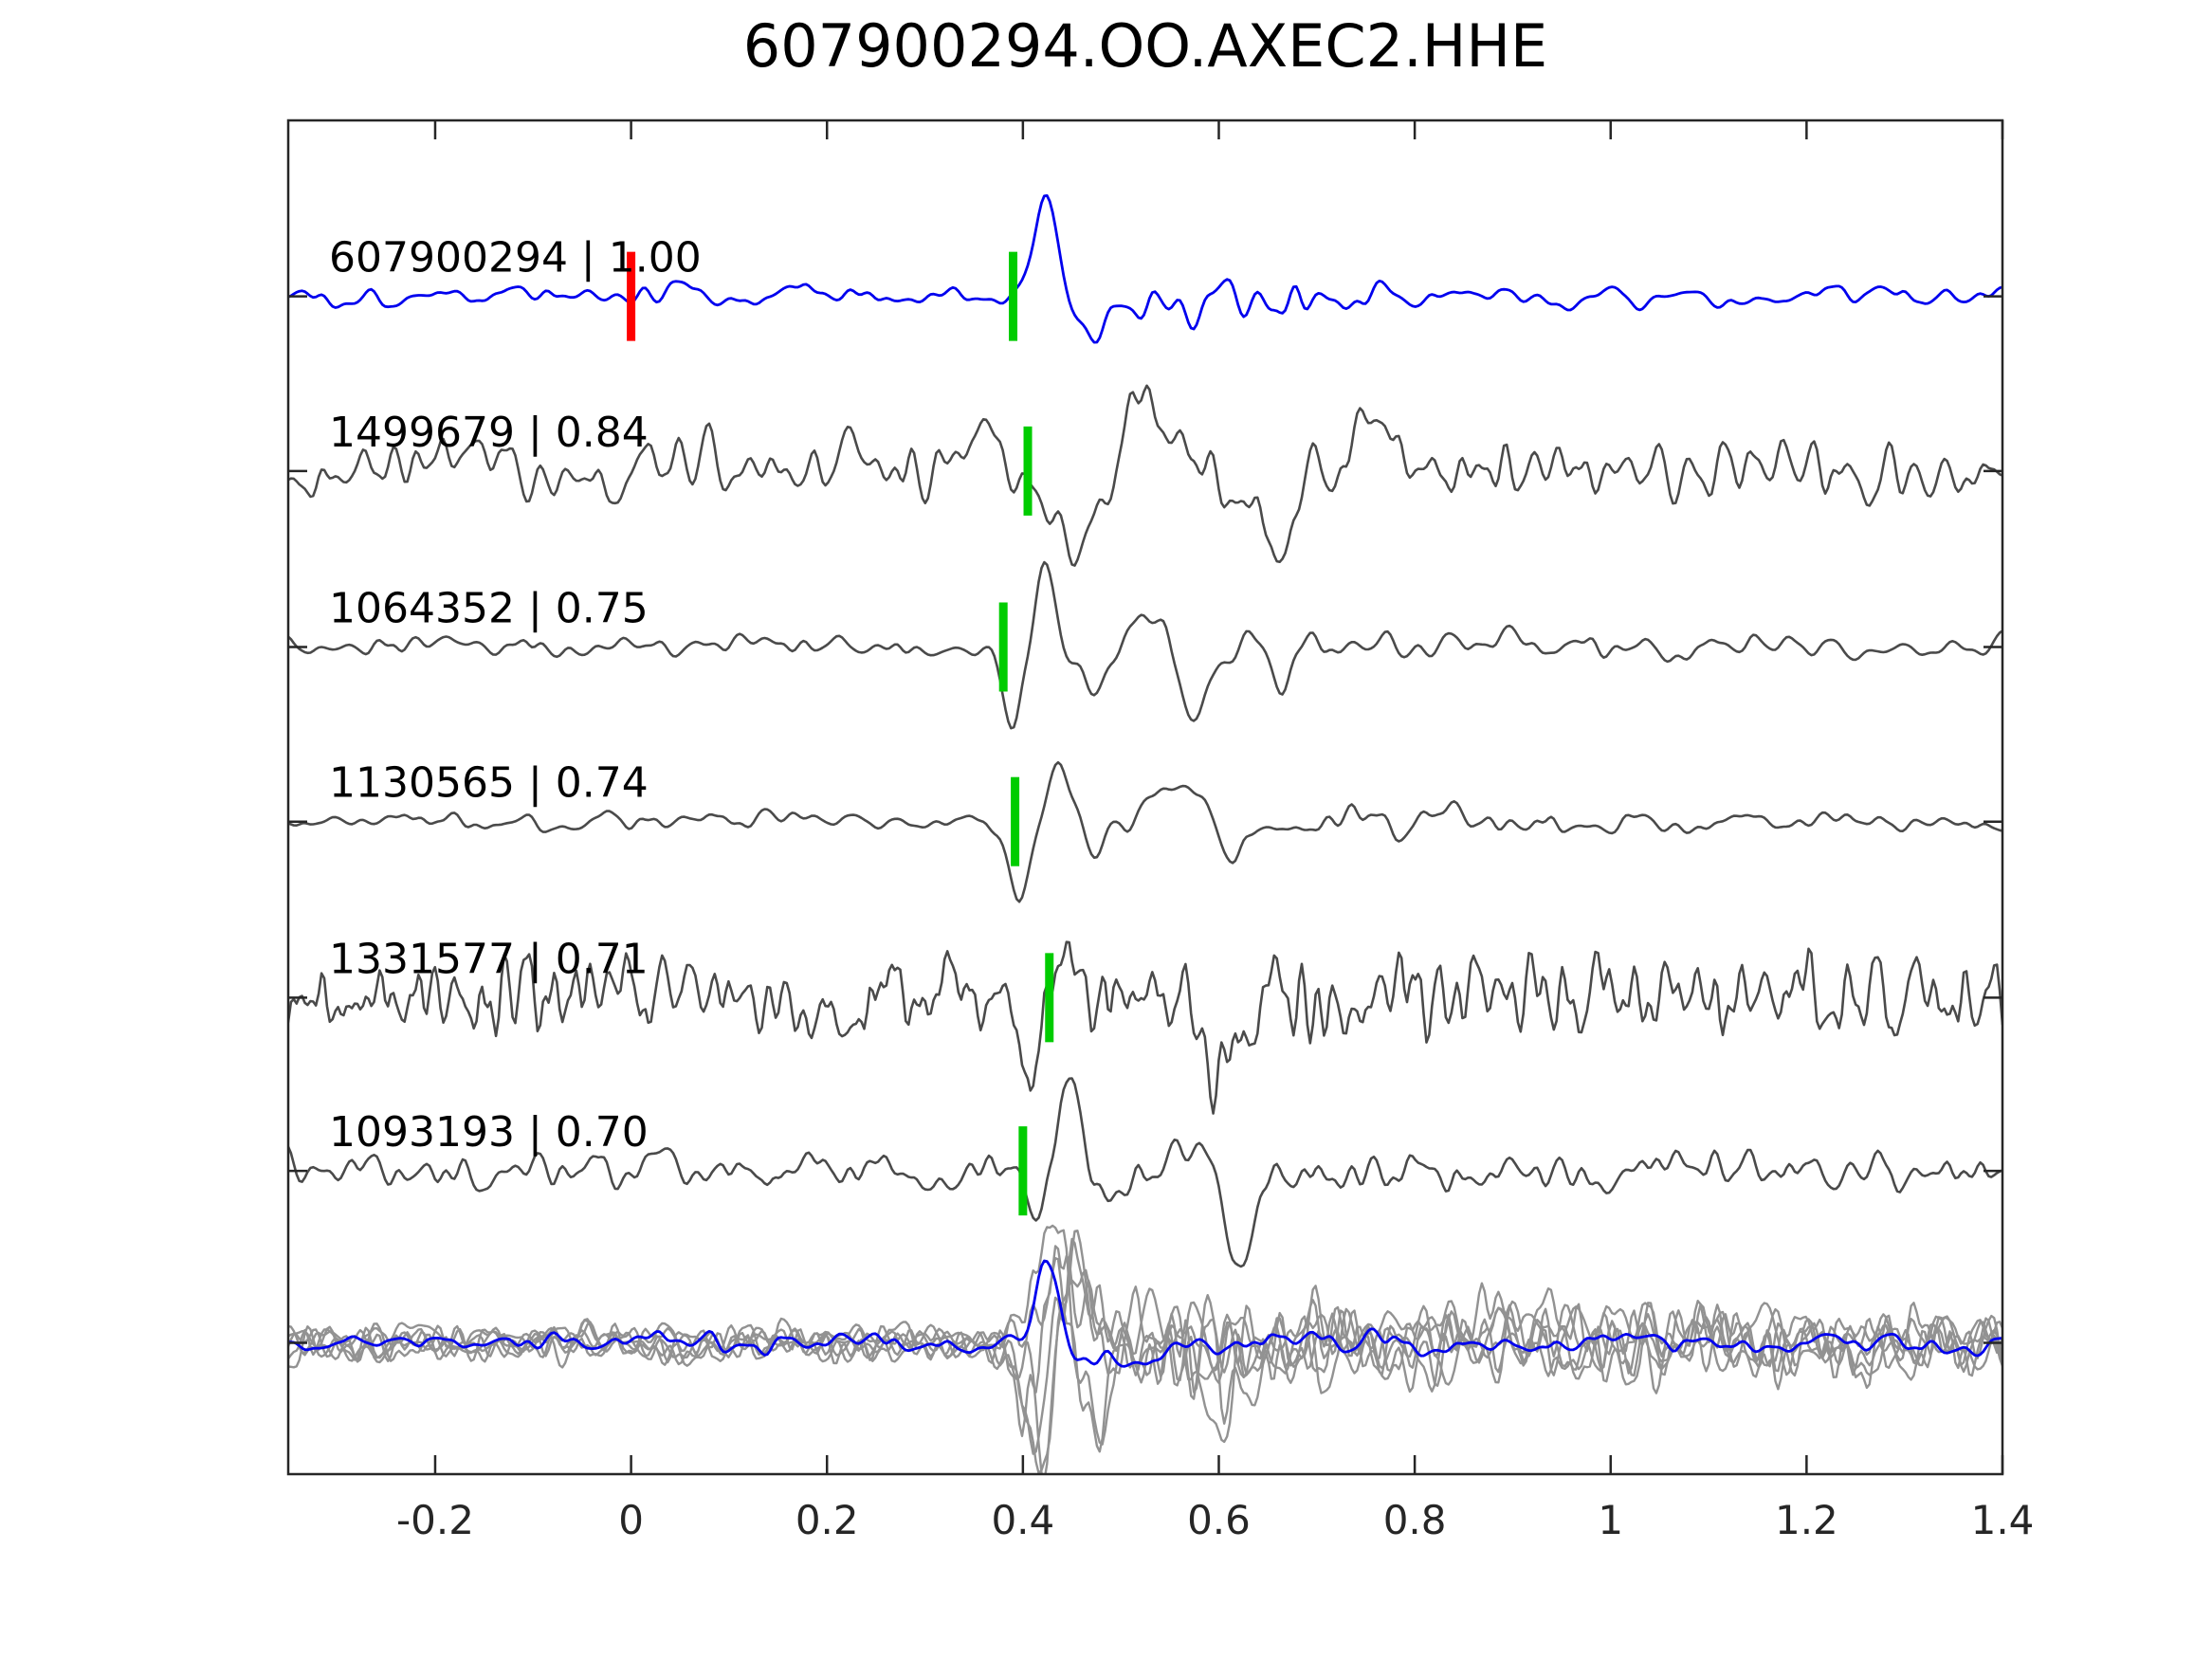 The width and height of the screenshot is (2212, 1659). What do you see at coordinates (1145, 1313) in the screenshot?
I see `overlay-waveform-template` at bounding box center [1145, 1313].